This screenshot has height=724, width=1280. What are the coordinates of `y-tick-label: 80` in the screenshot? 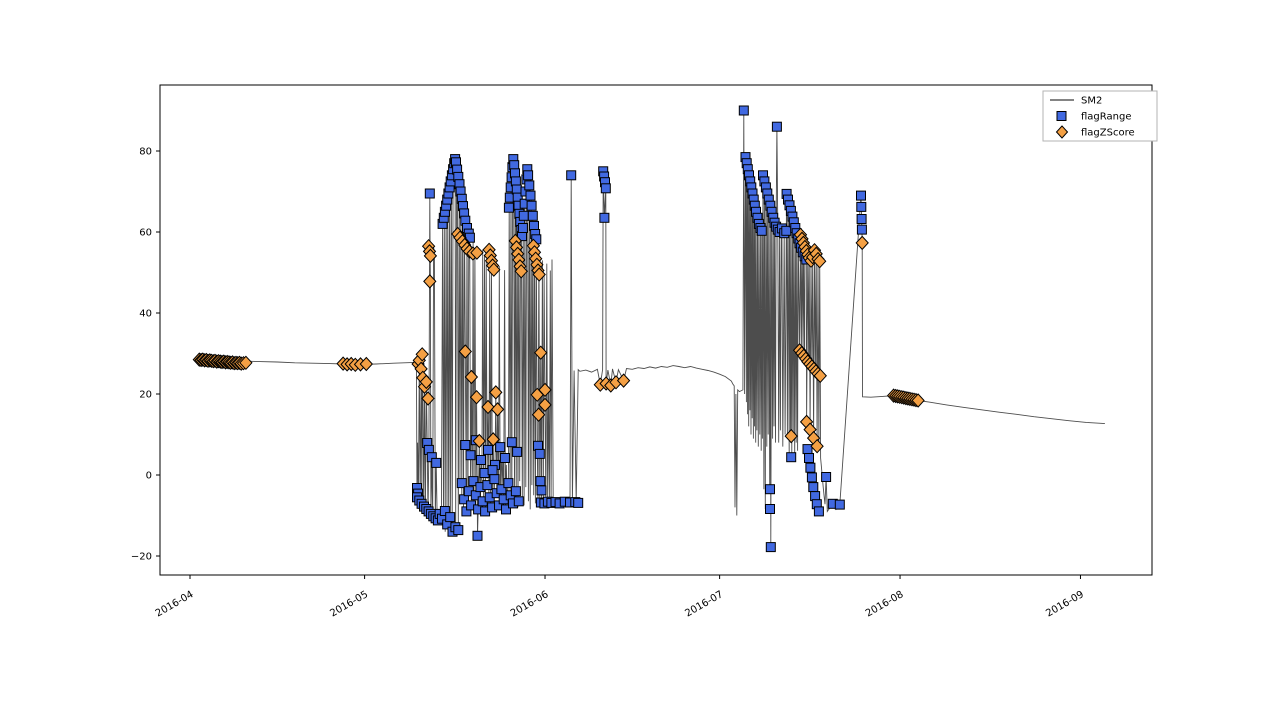 It's located at (145, 152).